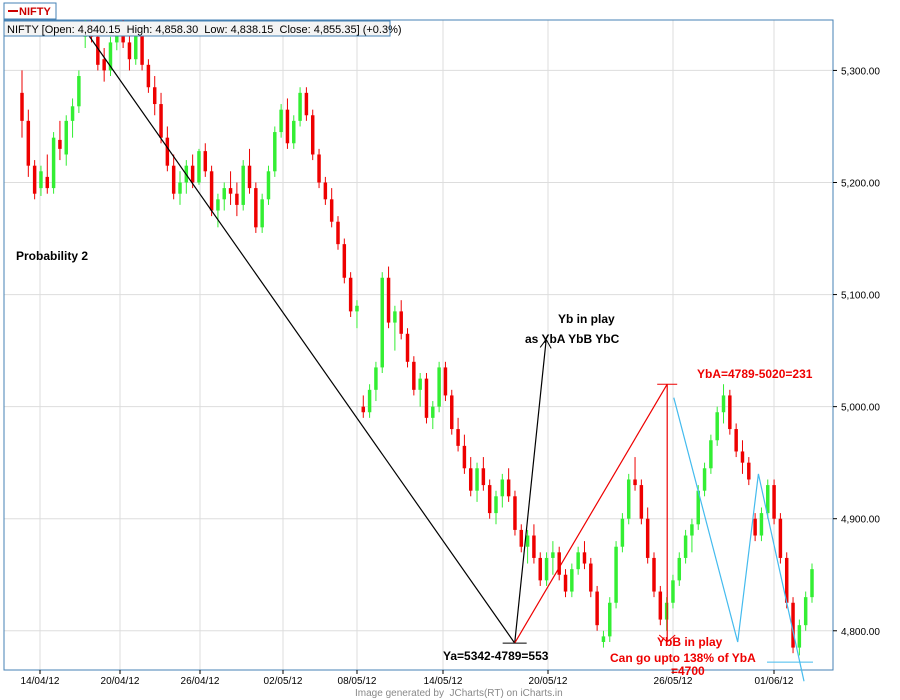 The width and height of the screenshot is (900, 700). What do you see at coordinates (683, 658) in the screenshot?
I see `annotation-ybb-target: Can go upto 138% of YbA` at bounding box center [683, 658].